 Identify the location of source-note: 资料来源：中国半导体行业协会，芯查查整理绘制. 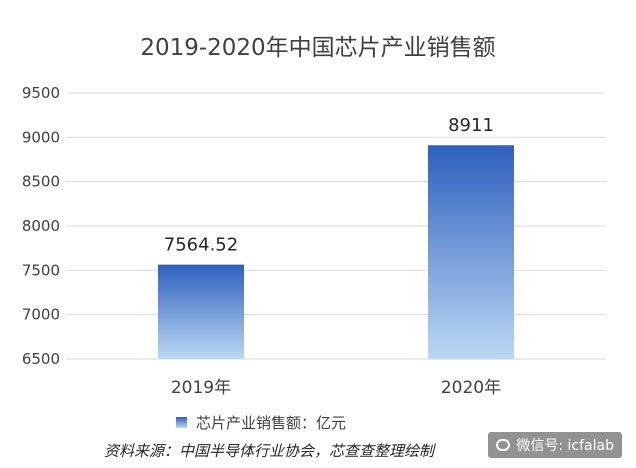
(269, 451).